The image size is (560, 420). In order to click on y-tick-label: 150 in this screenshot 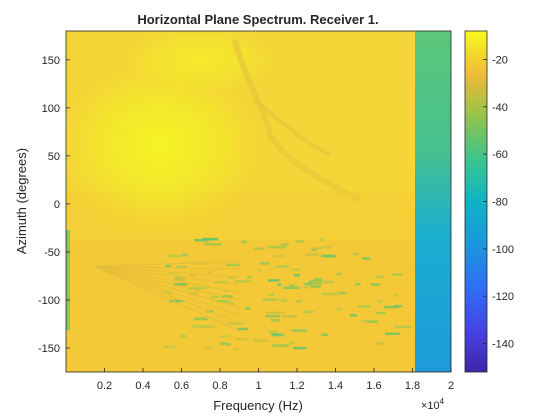, I will do `click(51, 61)`.